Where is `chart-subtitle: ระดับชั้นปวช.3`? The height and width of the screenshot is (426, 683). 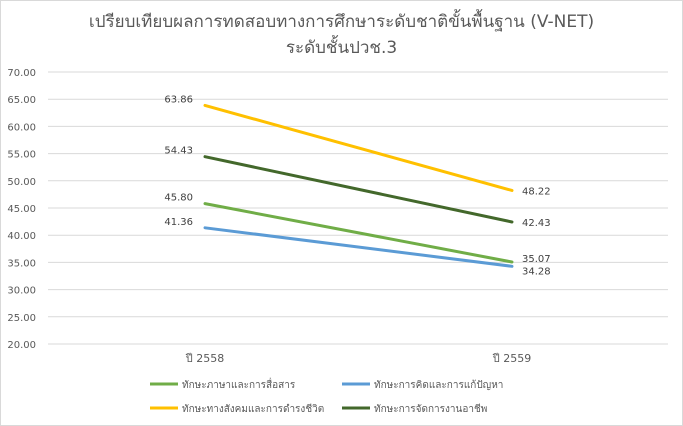 chart-subtitle: ระดับชั้นปวช.3 is located at coordinates (341, 48).